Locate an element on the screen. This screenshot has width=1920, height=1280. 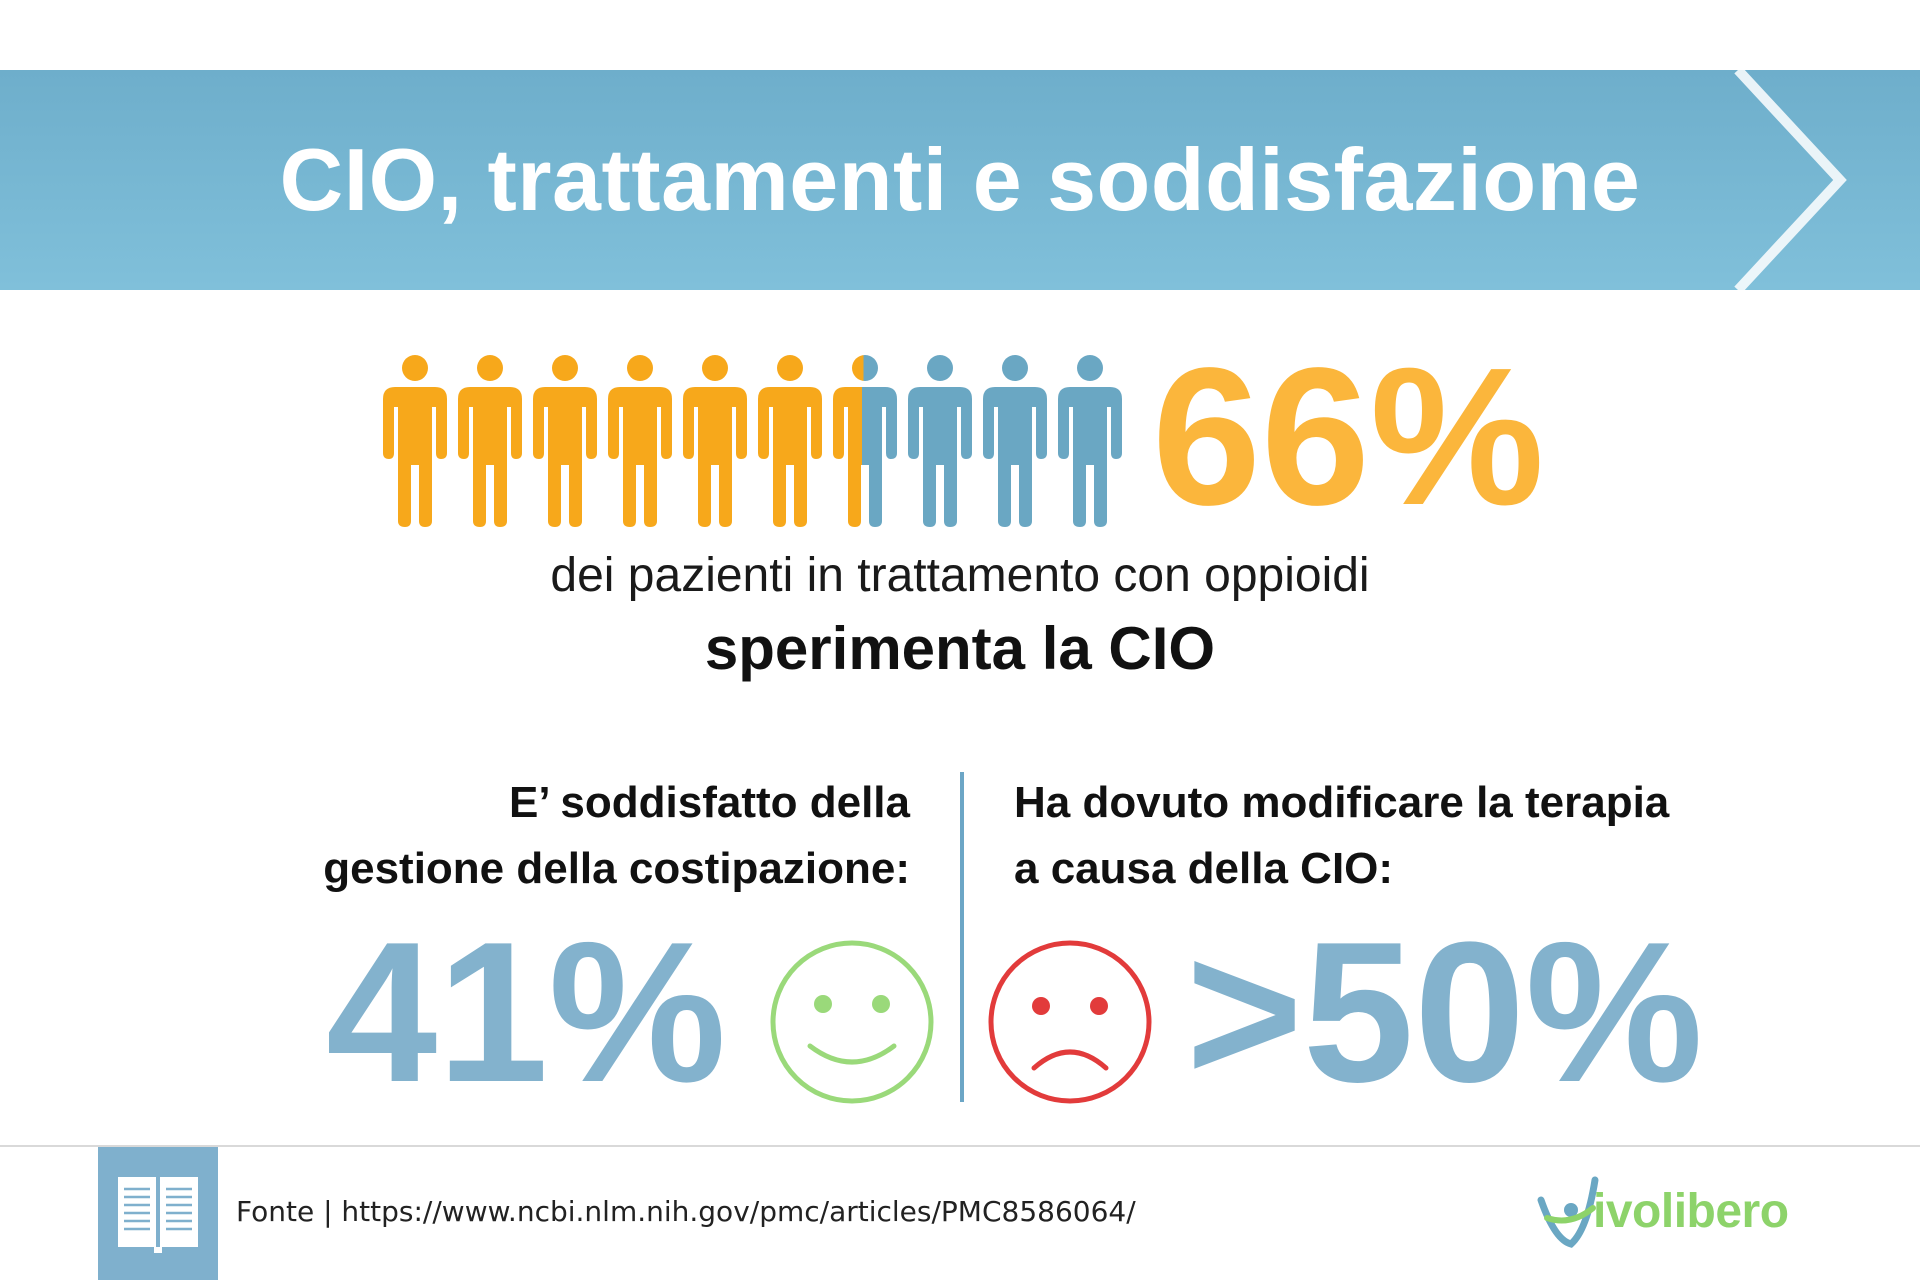
open-book-icon is located at coordinates (158, 1215).